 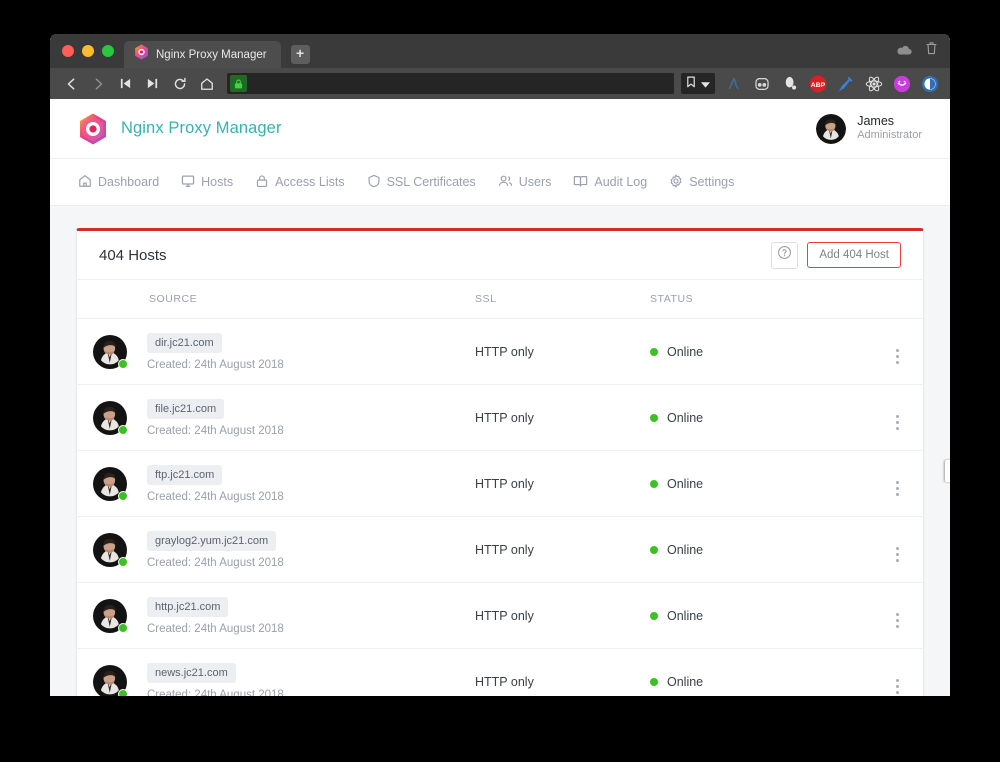 I want to click on user-menu: James Administrator, so click(x=869, y=128).